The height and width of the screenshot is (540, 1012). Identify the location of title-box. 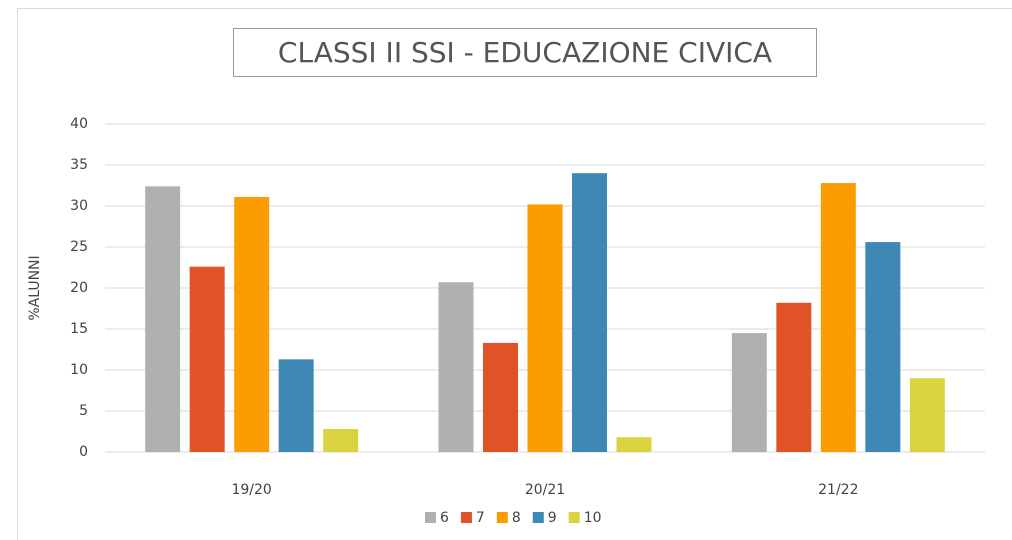
(525, 52).